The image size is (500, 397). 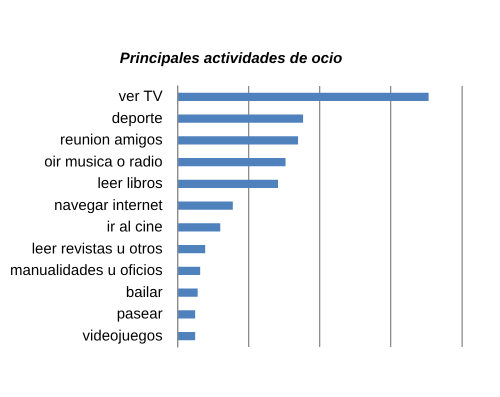 What do you see at coordinates (231, 59) in the screenshot?
I see `chart-title: Principales actividades de ocio` at bounding box center [231, 59].